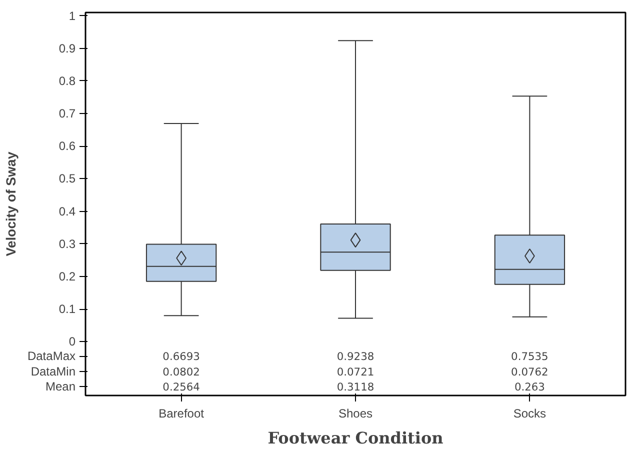 This screenshot has width=633, height=450. I want to click on y-tick-label: 0.4, so click(67, 211).